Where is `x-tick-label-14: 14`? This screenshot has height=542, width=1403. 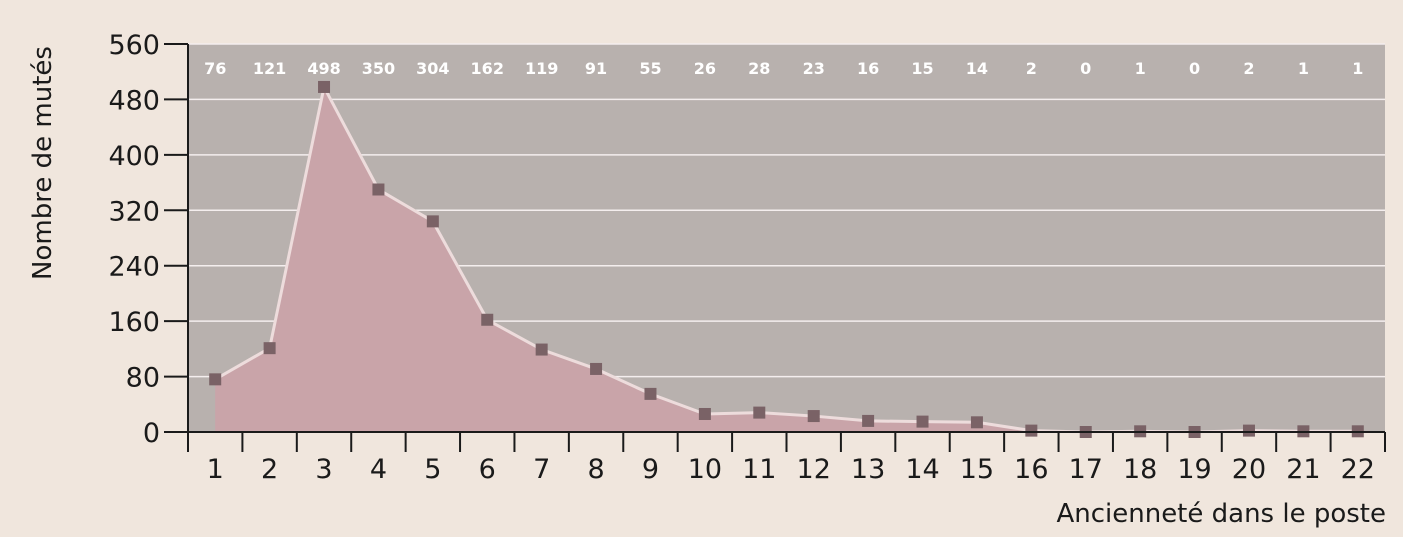
x-tick-label-14: 14 is located at coordinates (922, 469).